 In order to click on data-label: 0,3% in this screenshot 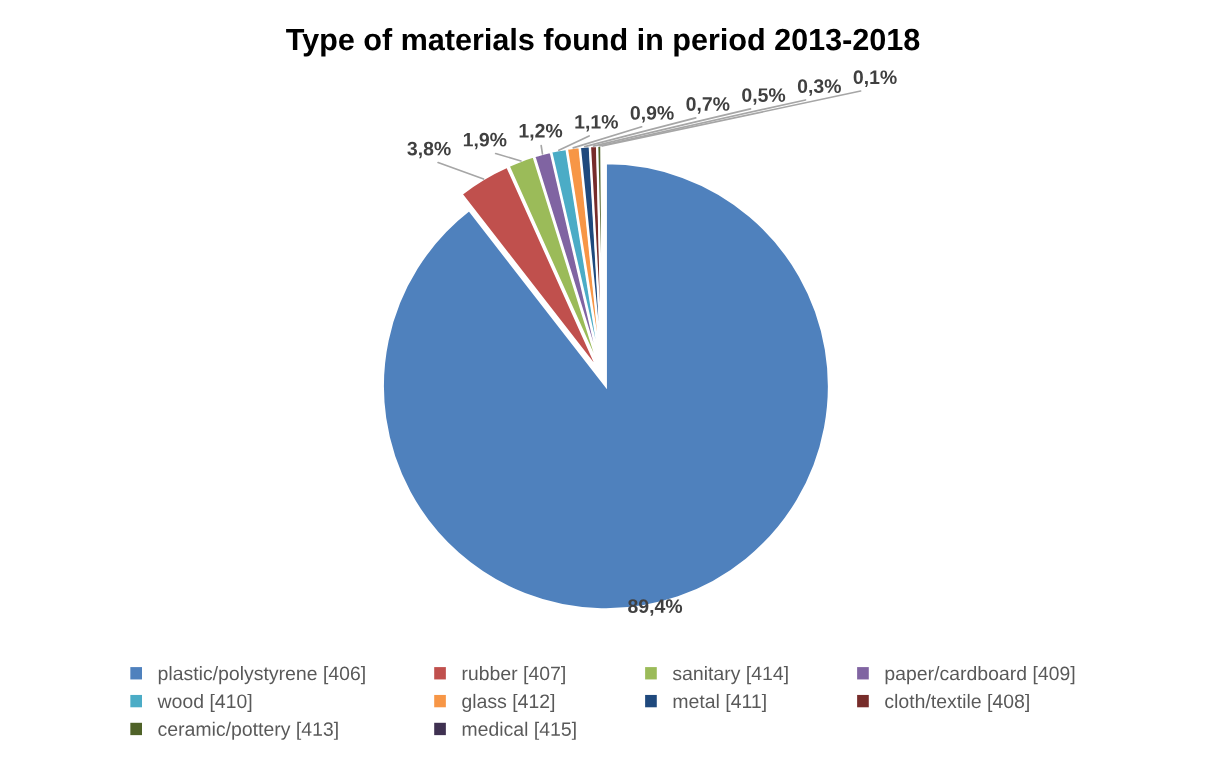, I will do `click(819, 87)`.